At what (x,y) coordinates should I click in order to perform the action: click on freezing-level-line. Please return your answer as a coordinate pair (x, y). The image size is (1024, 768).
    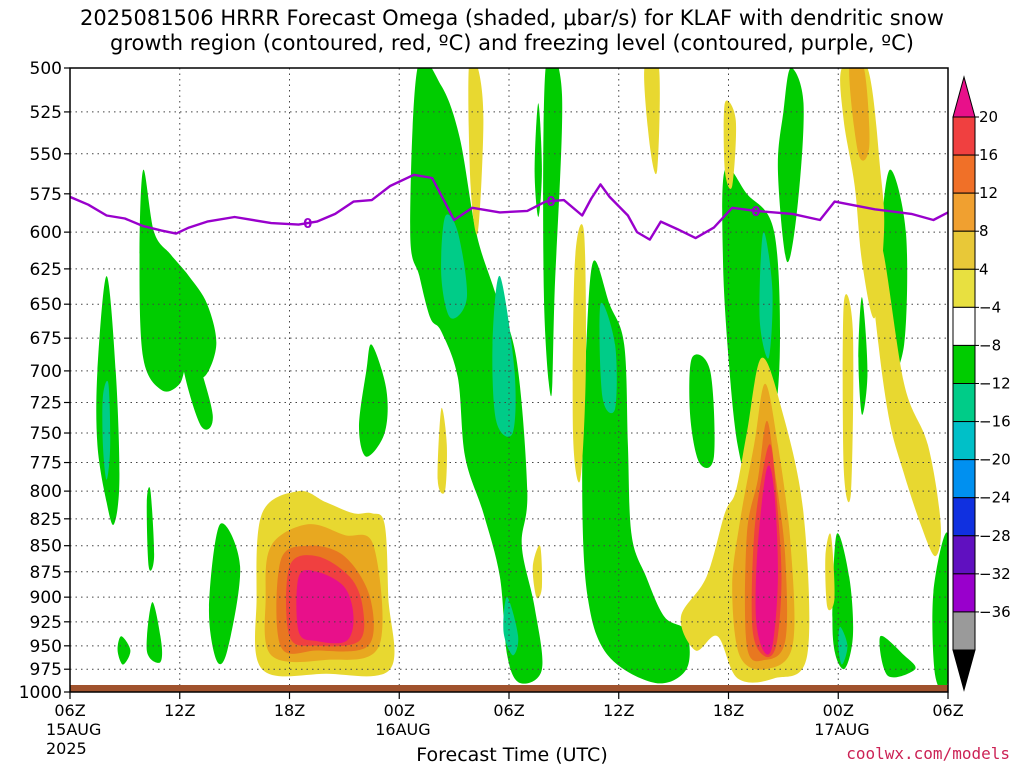
    Looking at the image, I should click on (509, 207).